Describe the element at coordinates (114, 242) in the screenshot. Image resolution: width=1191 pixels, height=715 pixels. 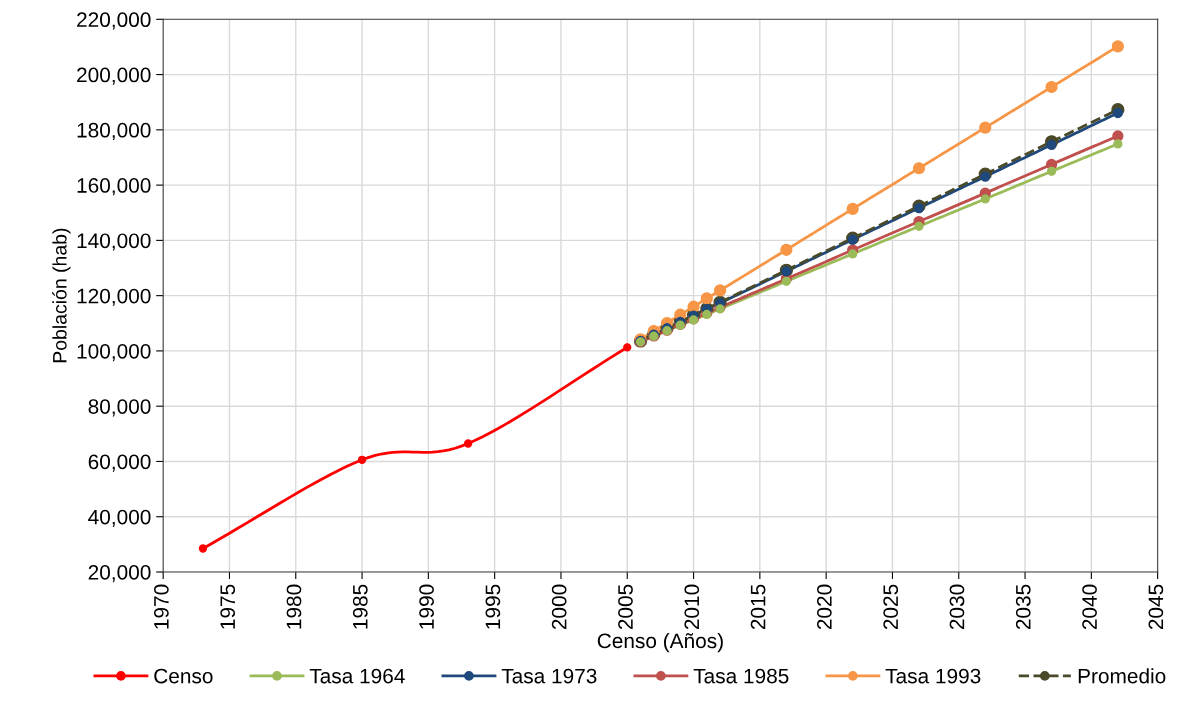
I see `y-tick-label: 140,000` at that location.